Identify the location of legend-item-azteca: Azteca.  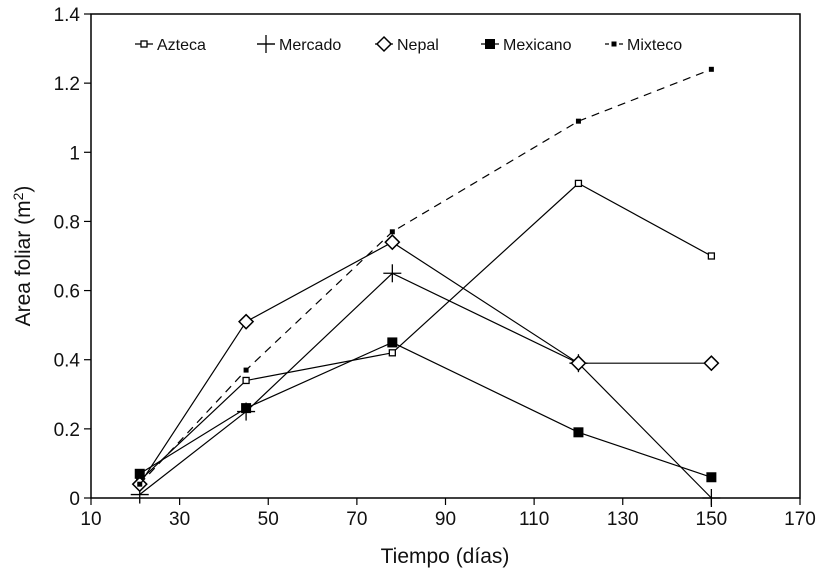
(170, 45).